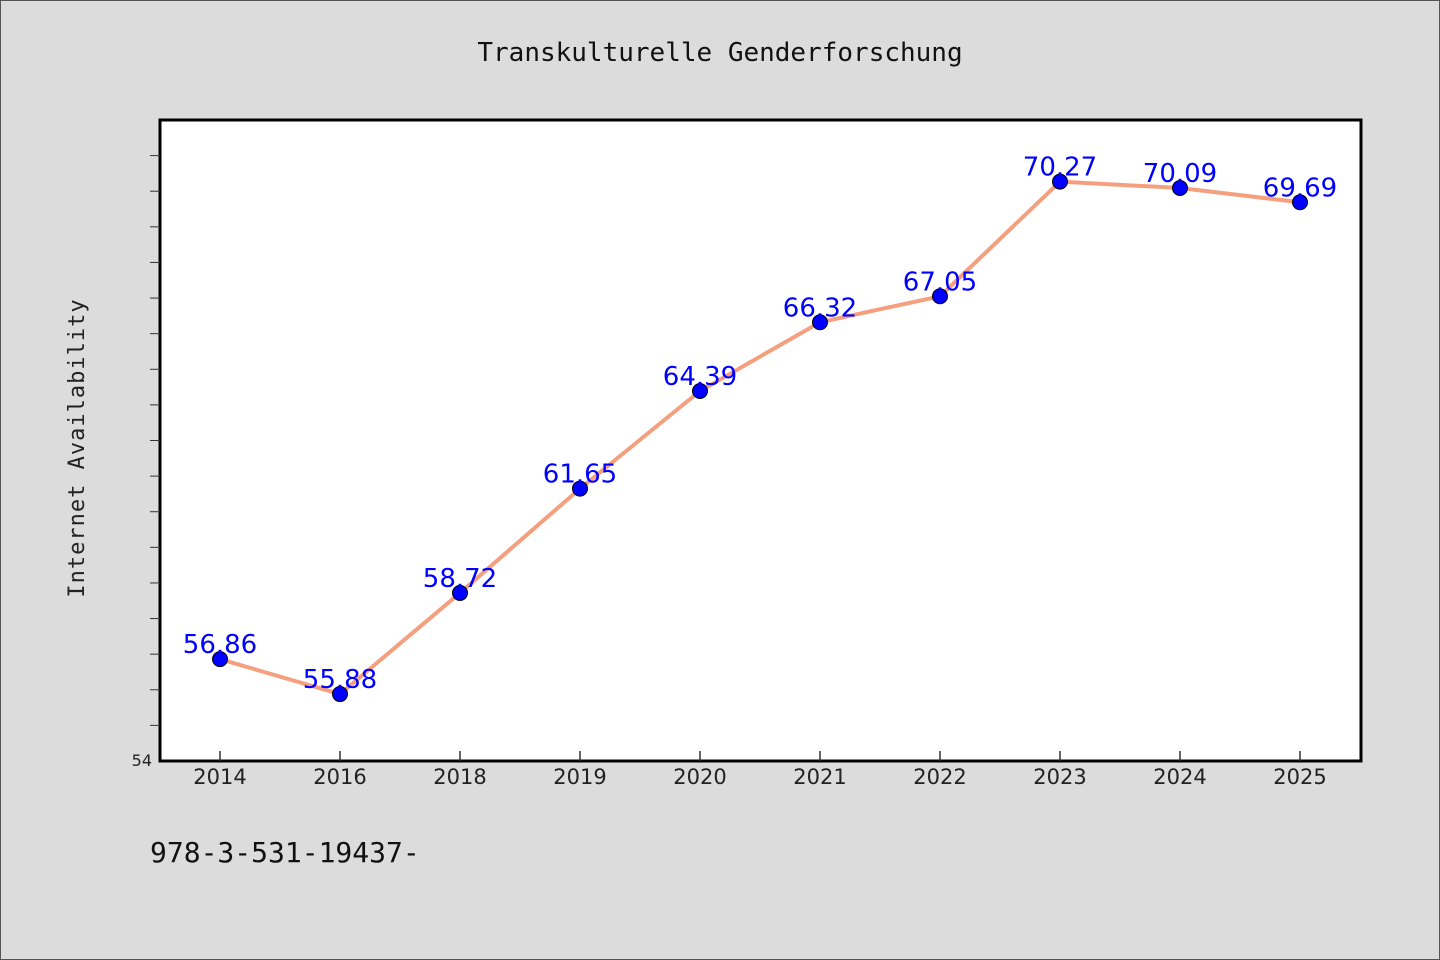  Describe the element at coordinates (339, 777) in the screenshot. I see `x-tick-label: 2016` at that location.